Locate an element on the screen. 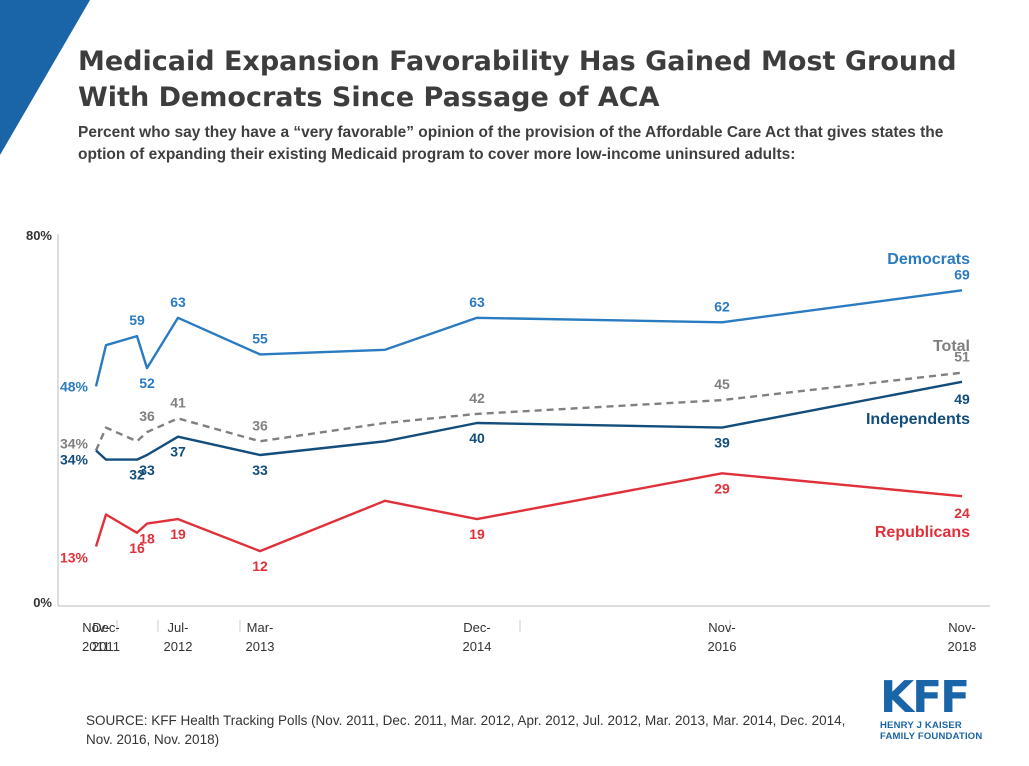  y-tick-label-0: 0% is located at coordinates (42, 602).